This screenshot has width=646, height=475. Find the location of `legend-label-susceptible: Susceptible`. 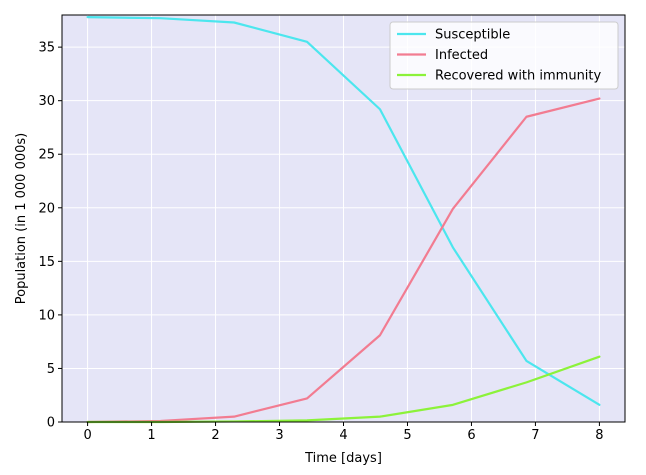

legend-label-susceptible: Susceptible is located at coordinates (472, 35).